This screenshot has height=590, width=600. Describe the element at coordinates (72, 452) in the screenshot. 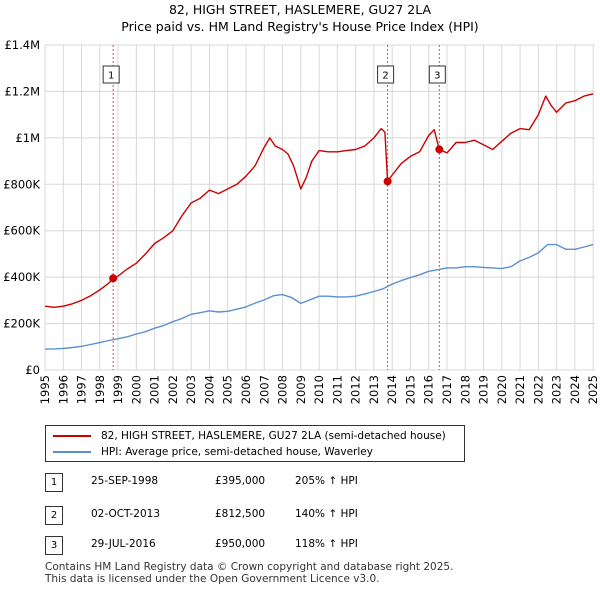

I see `legend-swatch-hpi` at that location.